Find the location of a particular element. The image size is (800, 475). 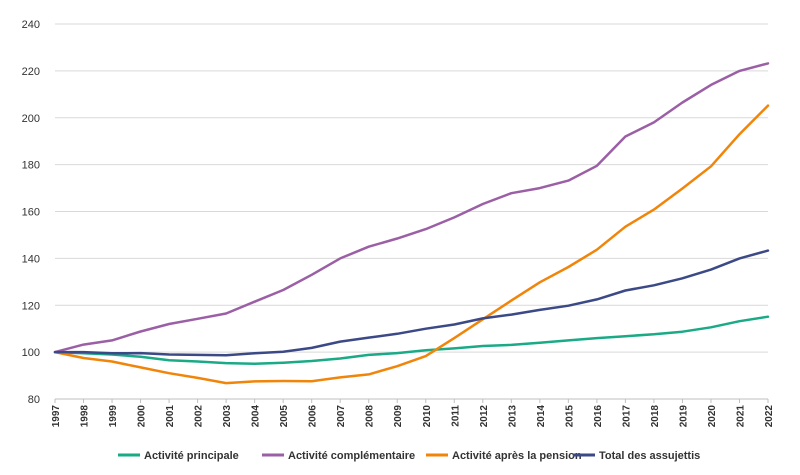

y-tick-label: 200 is located at coordinates (31, 119).